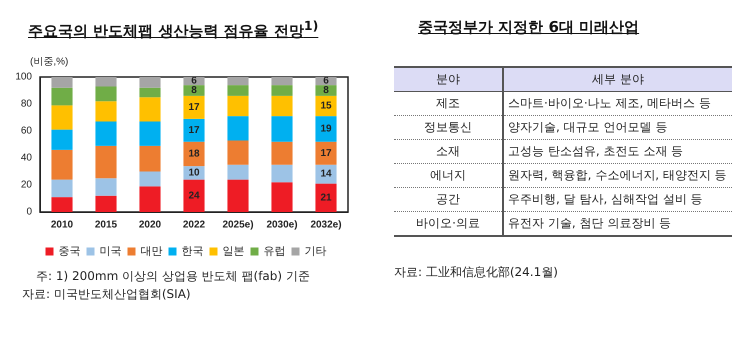 The height and width of the screenshot is (344, 743). I want to click on y-tick-label: 0, so click(29, 212).